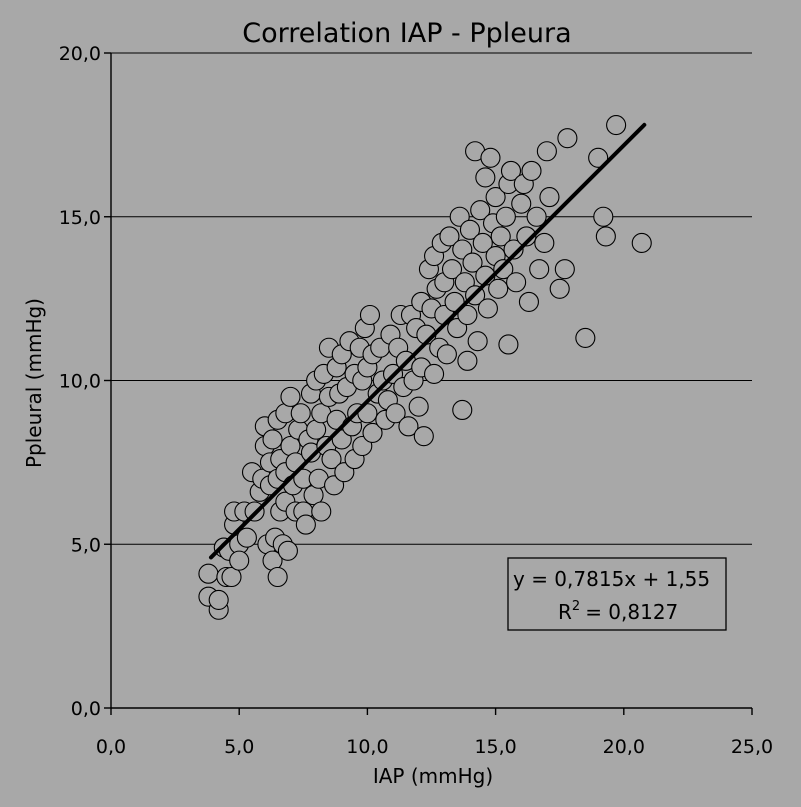 This screenshot has width=801, height=807. I want to click on y-tick-label: 5,0, so click(86, 545).